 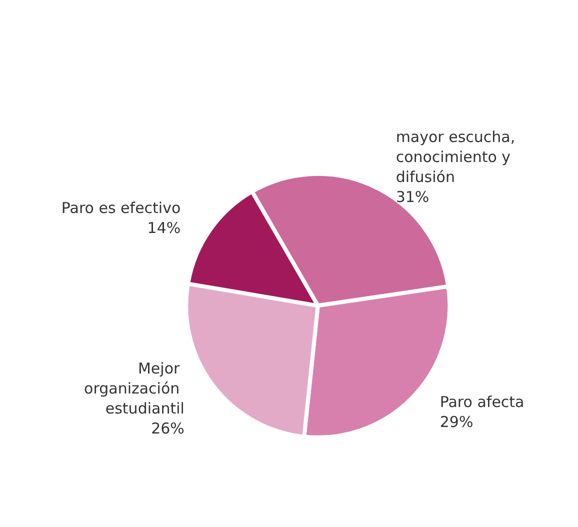 I want to click on data-label: 14%, so click(x=164, y=227).